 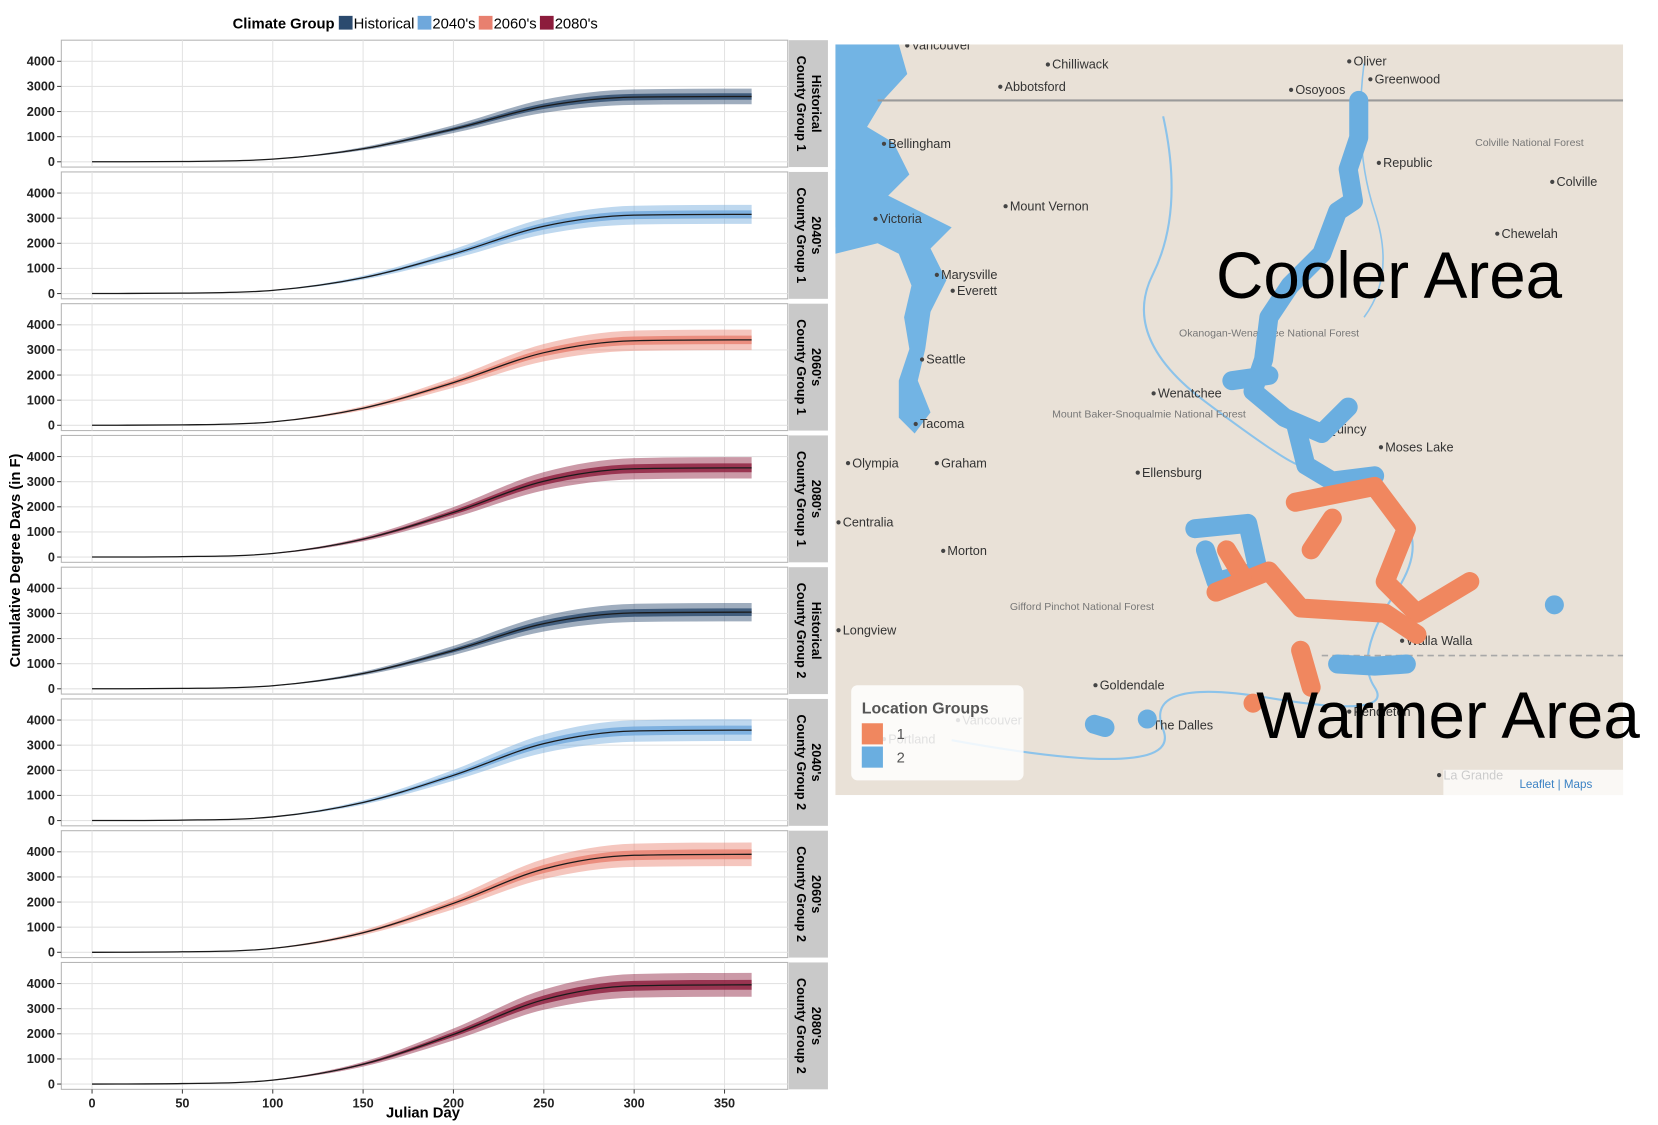 I want to click on place-label: Republic, so click(x=1407, y=163).